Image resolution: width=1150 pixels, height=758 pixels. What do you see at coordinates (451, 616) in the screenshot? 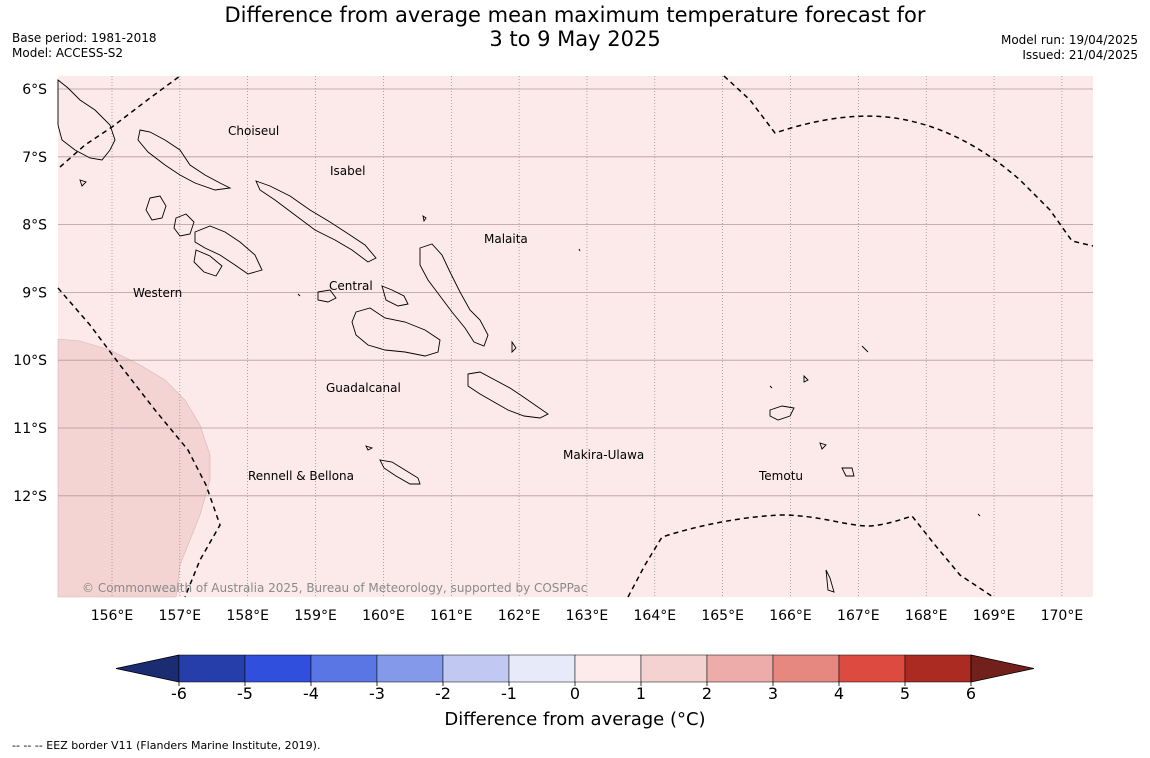
I see `lon-tick-label: 161°E` at bounding box center [451, 616].